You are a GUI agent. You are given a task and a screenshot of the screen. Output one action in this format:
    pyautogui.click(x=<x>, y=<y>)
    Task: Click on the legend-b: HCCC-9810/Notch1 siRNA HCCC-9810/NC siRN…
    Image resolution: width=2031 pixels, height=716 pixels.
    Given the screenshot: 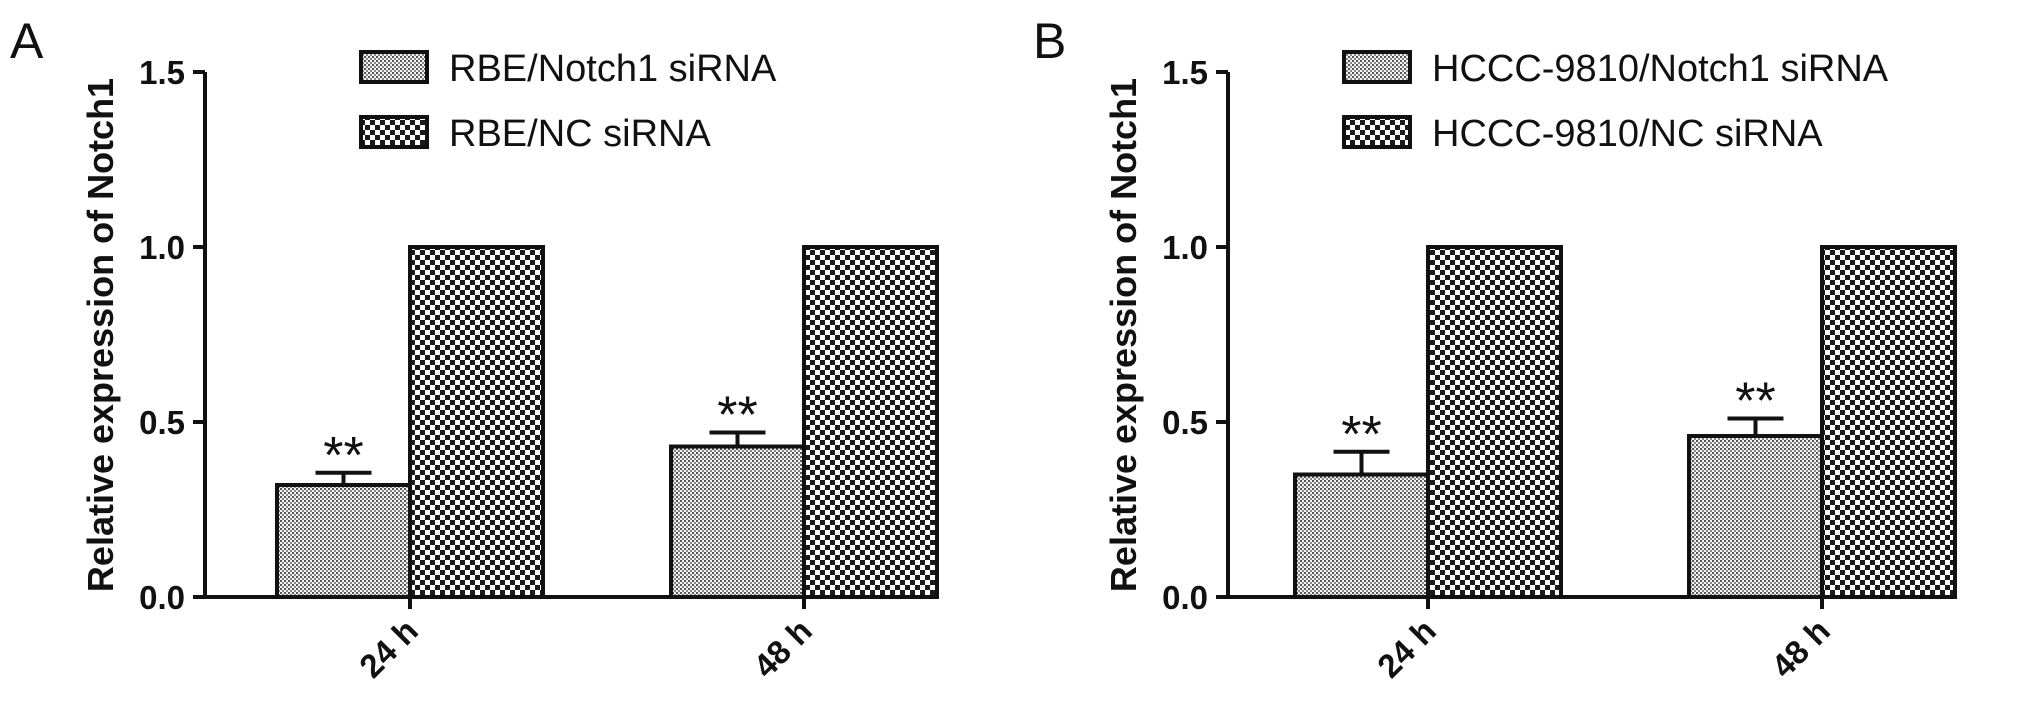 What is the action you would take?
    pyautogui.click(x=1615, y=101)
    